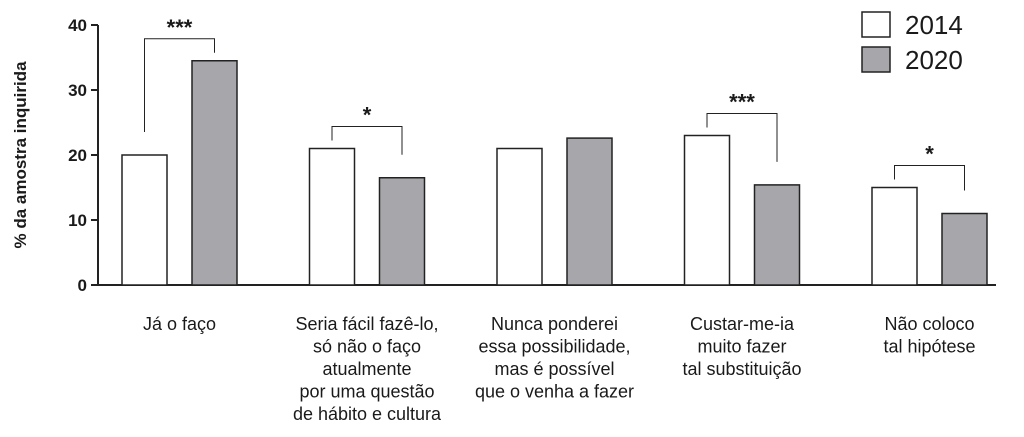  I want to click on x-category-label: Custar-me-ia muito fazer tal substituição, so click(741, 346).